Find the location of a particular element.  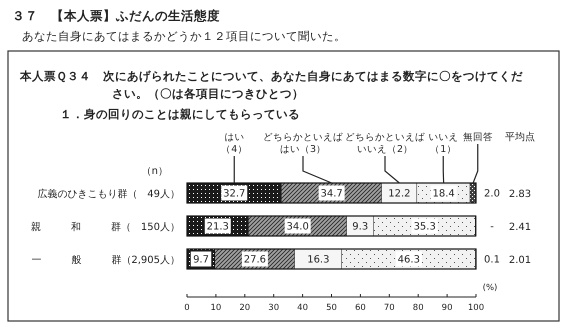

y-tick-label: 広義のひきこもり群（ 49人） is located at coordinates (108, 194).